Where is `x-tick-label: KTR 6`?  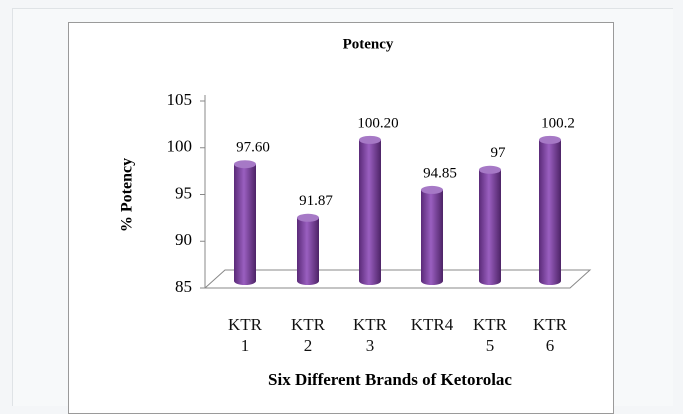
x-tick-label: KTR 6 is located at coordinates (550, 335).